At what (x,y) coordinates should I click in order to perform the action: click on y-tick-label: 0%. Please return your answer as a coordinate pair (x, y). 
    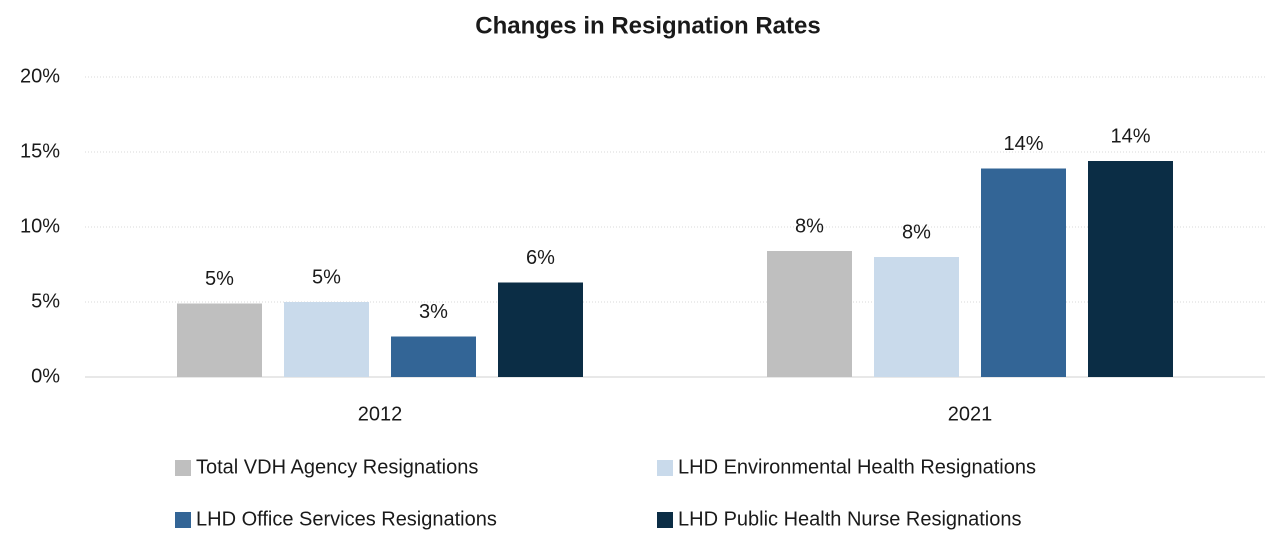
    Looking at the image, I should click on (45, 376).